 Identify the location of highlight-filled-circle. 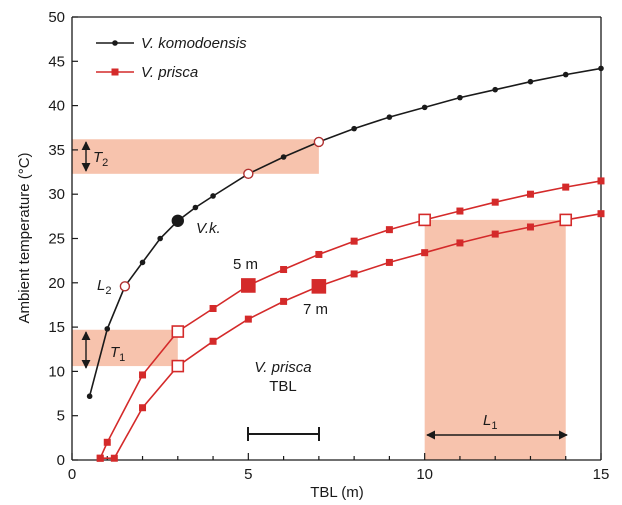
(178, 220).